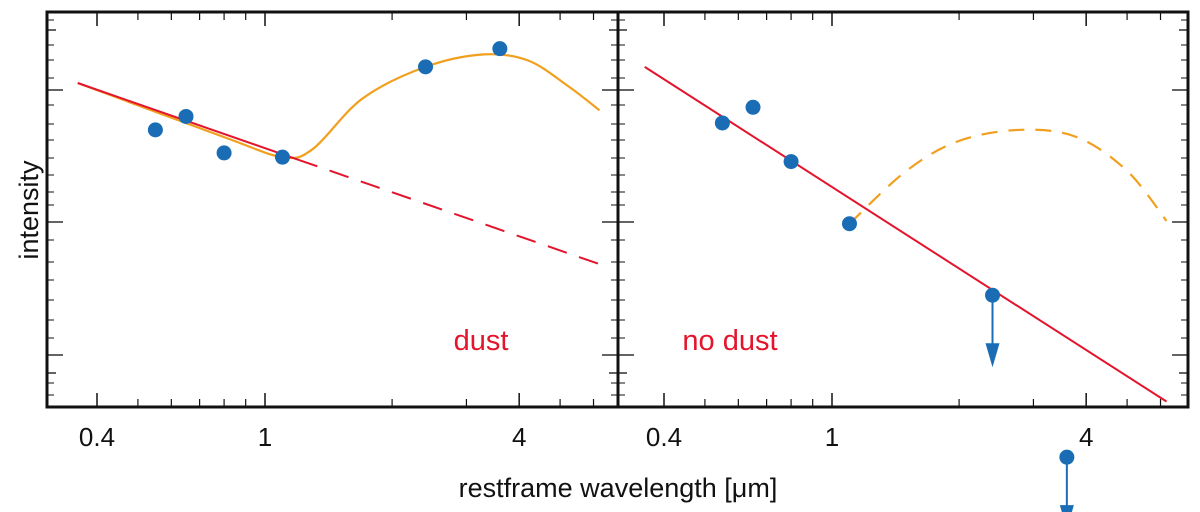 Image resolution: width=1200 pixels, height=512 pixels. What do you see at coordinates (327, 103) in the screenshot?
I see `panel-dust-points` at bounding box center [327, 103].